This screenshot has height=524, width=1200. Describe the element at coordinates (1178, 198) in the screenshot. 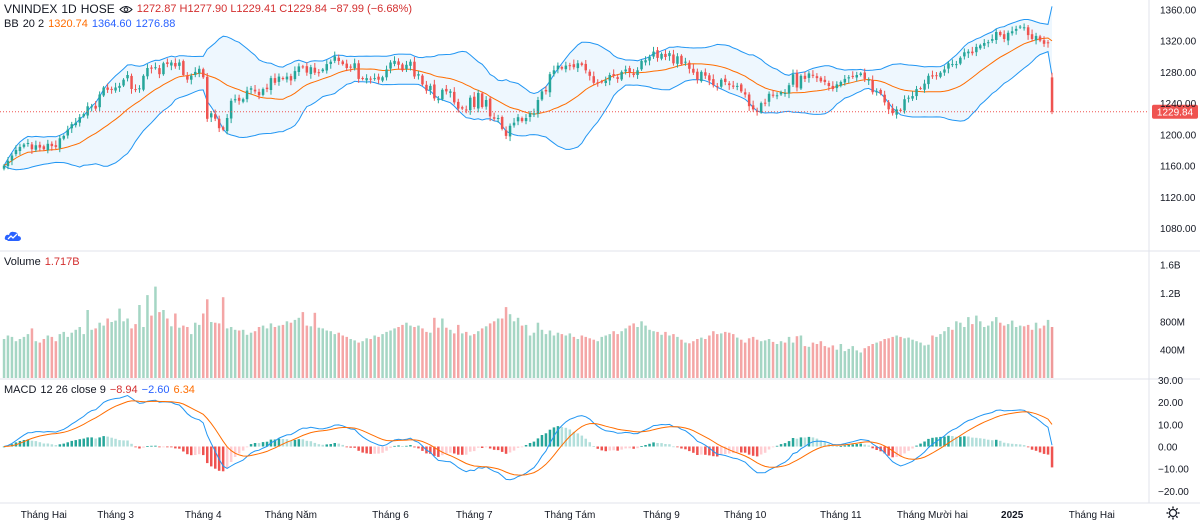

I see `price-tick-label: 1120.00` at that location.